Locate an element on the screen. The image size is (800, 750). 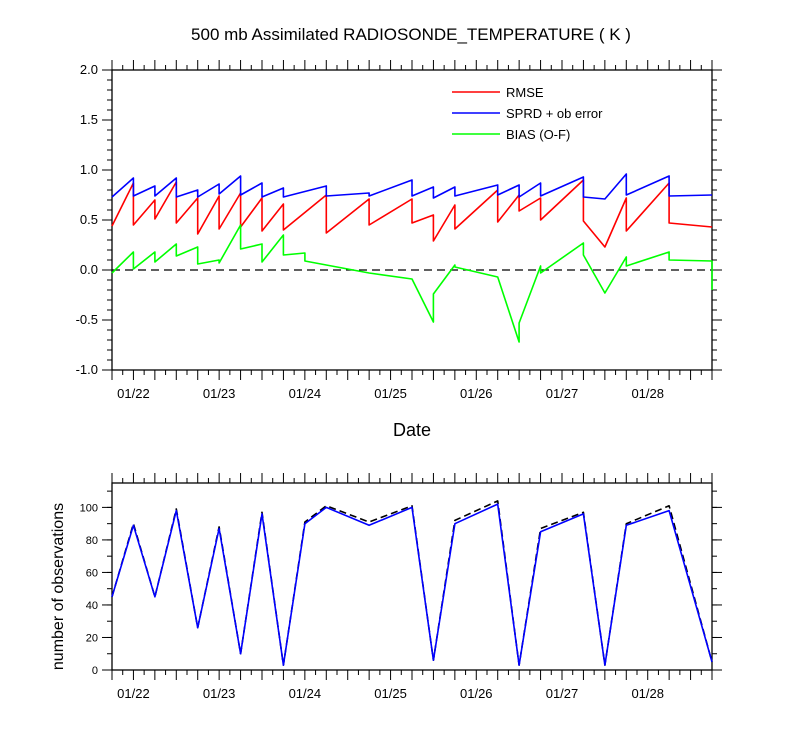
series-line-sprd-ob-error is located at coordinates (412, 186).